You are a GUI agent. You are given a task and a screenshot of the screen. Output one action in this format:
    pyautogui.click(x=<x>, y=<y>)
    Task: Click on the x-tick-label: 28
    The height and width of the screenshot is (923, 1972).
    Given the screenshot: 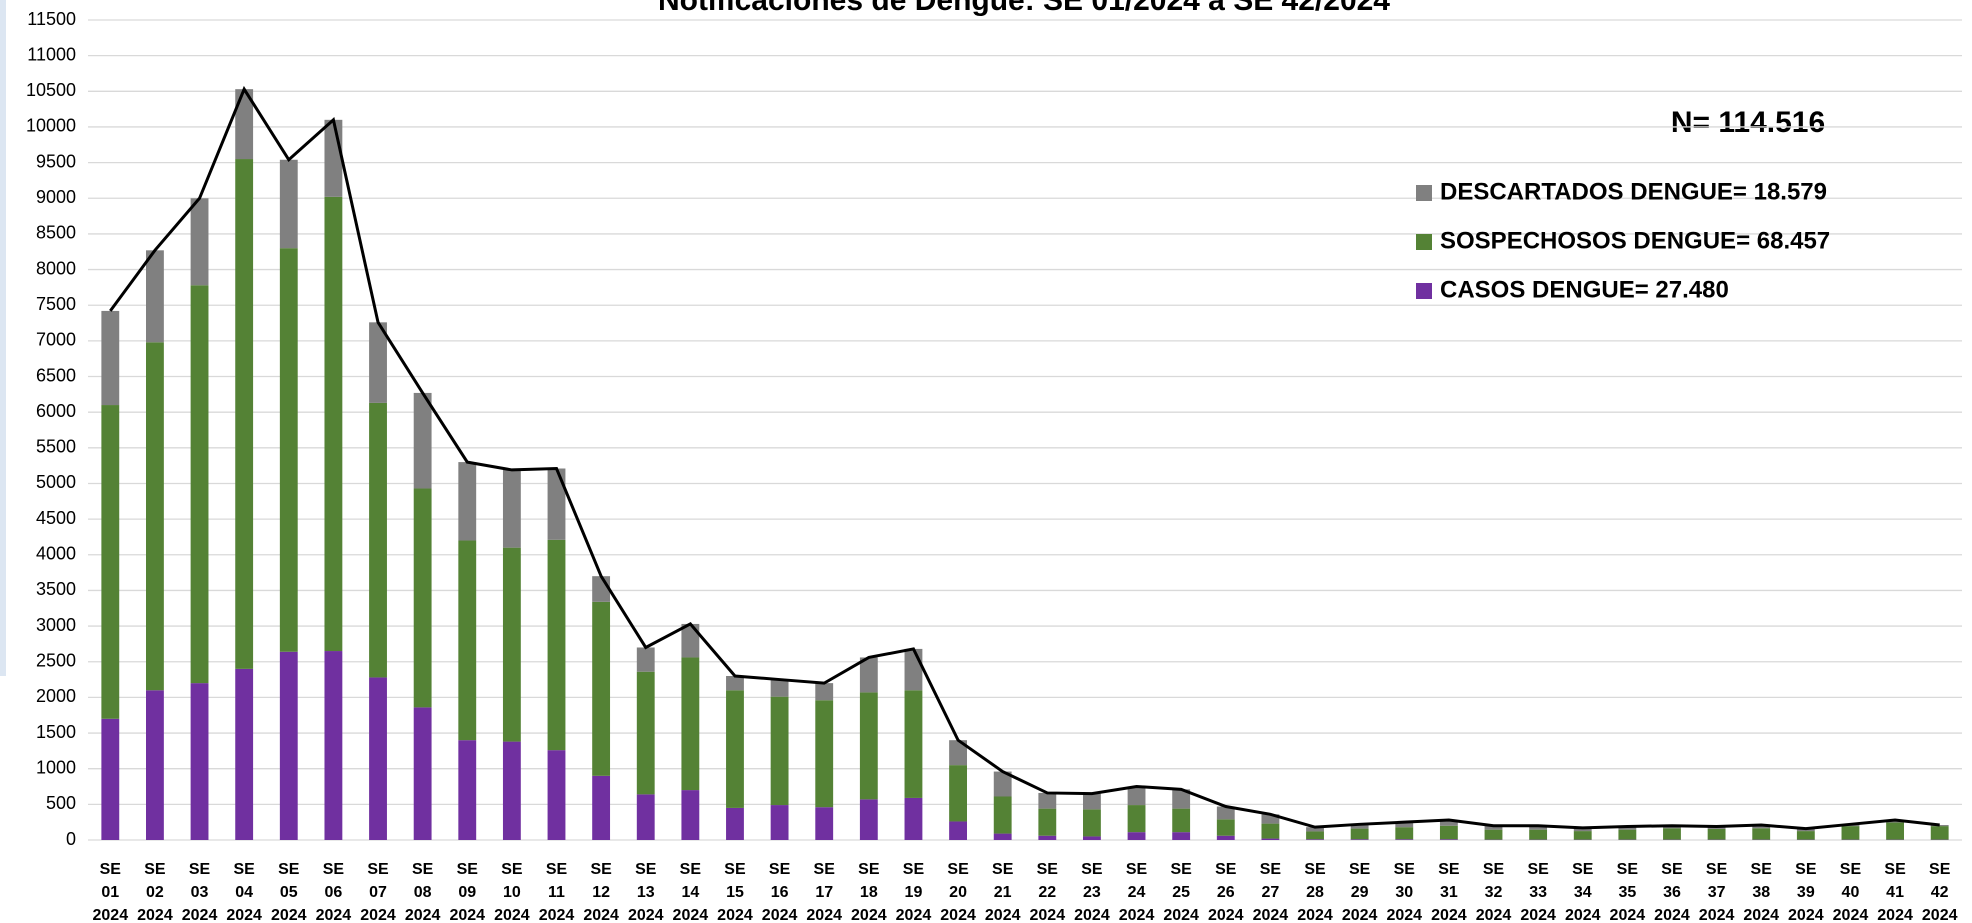 What is the action you would take?
    pyautogui.click(x=1315, y=892)
    